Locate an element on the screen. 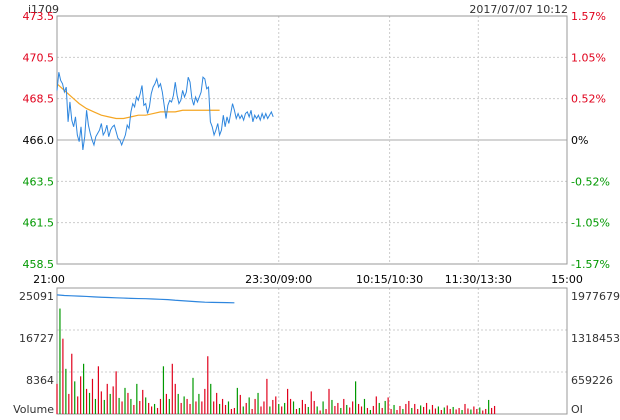 This screenshot has width=620, height=420. price-tick-left: 458.5 is located at coordinates (39, 264).